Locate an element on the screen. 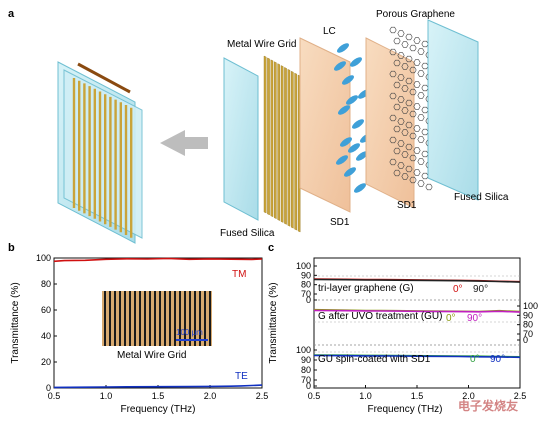 This screenshot has width=550, height=424. label-sd1-left: SD1 is located at coordinates (340, 222).